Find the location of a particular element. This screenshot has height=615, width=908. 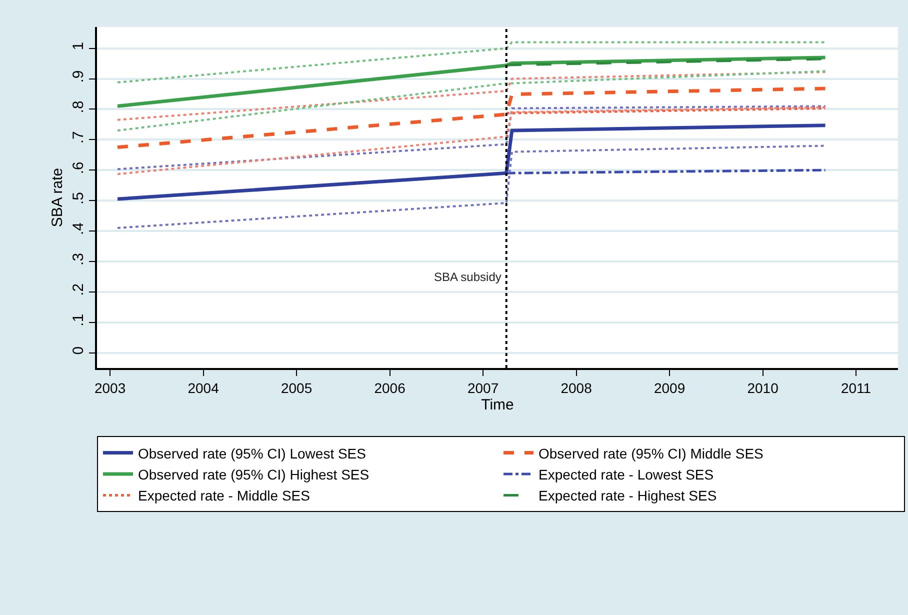

y-tick-label: .1 is located at coordinates (78, 320).